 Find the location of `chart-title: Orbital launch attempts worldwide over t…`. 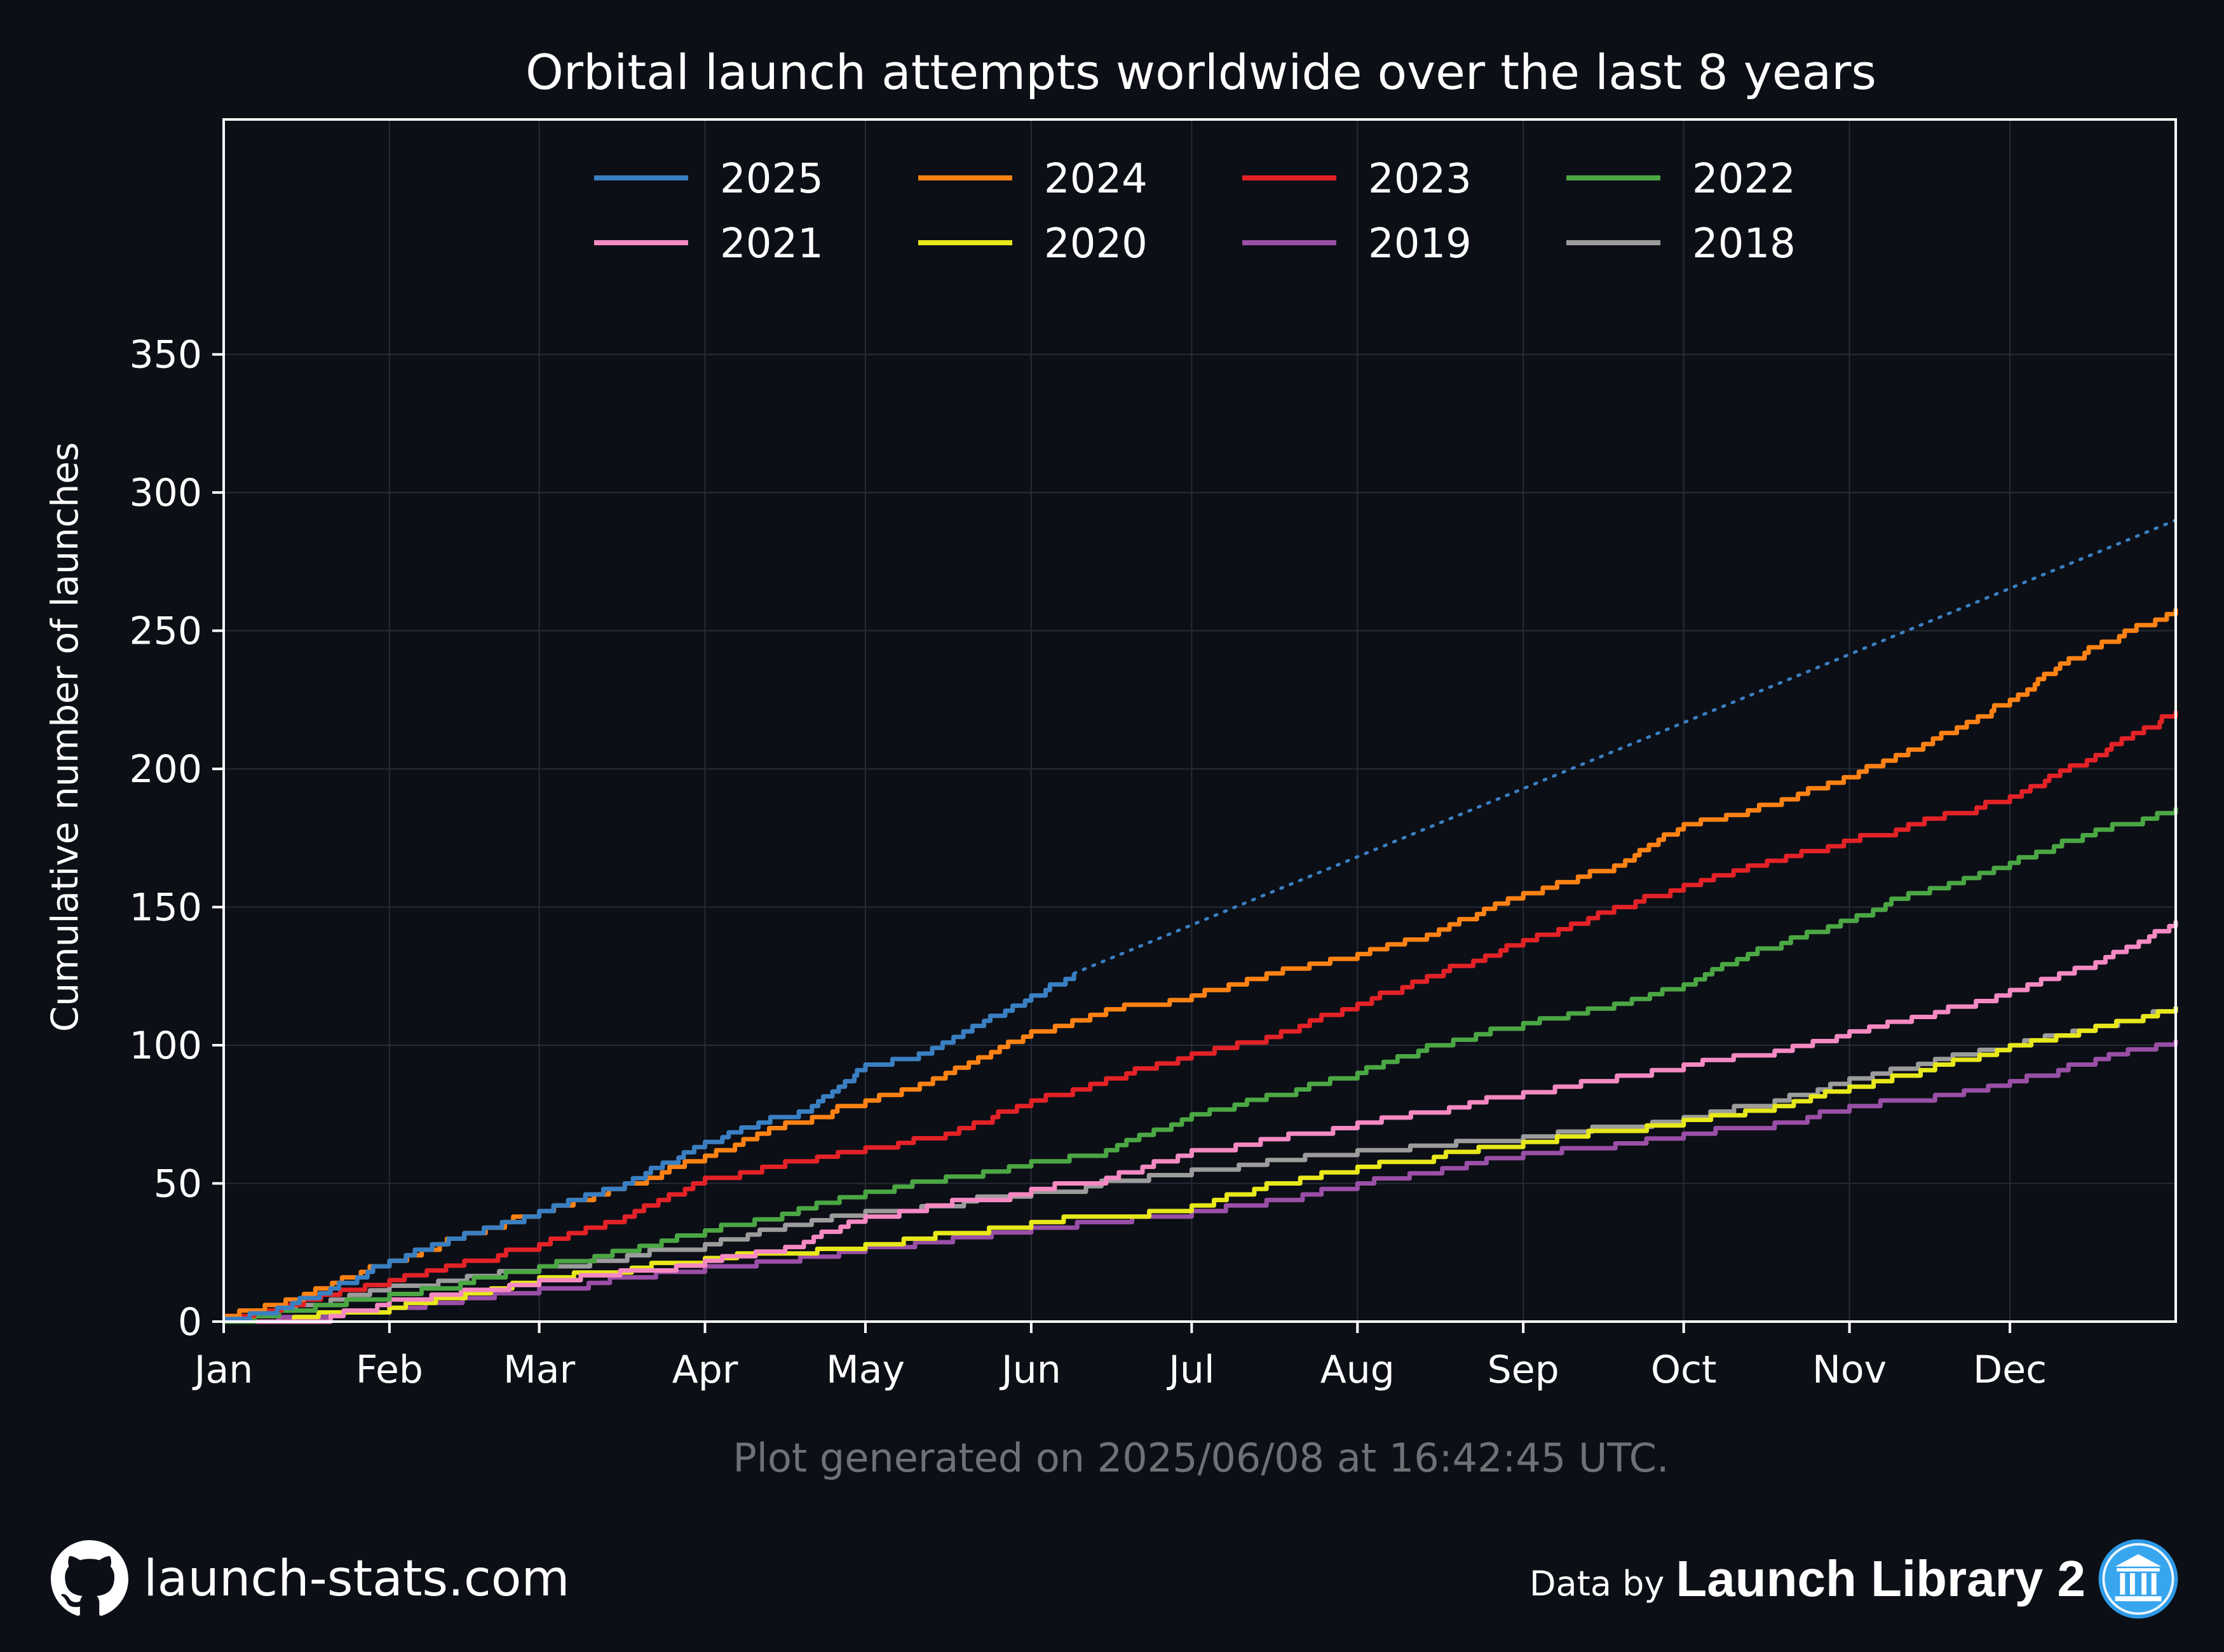

chart-title: Orbital launch attempts worldwide over t… is located at coordinates (1200, 72).